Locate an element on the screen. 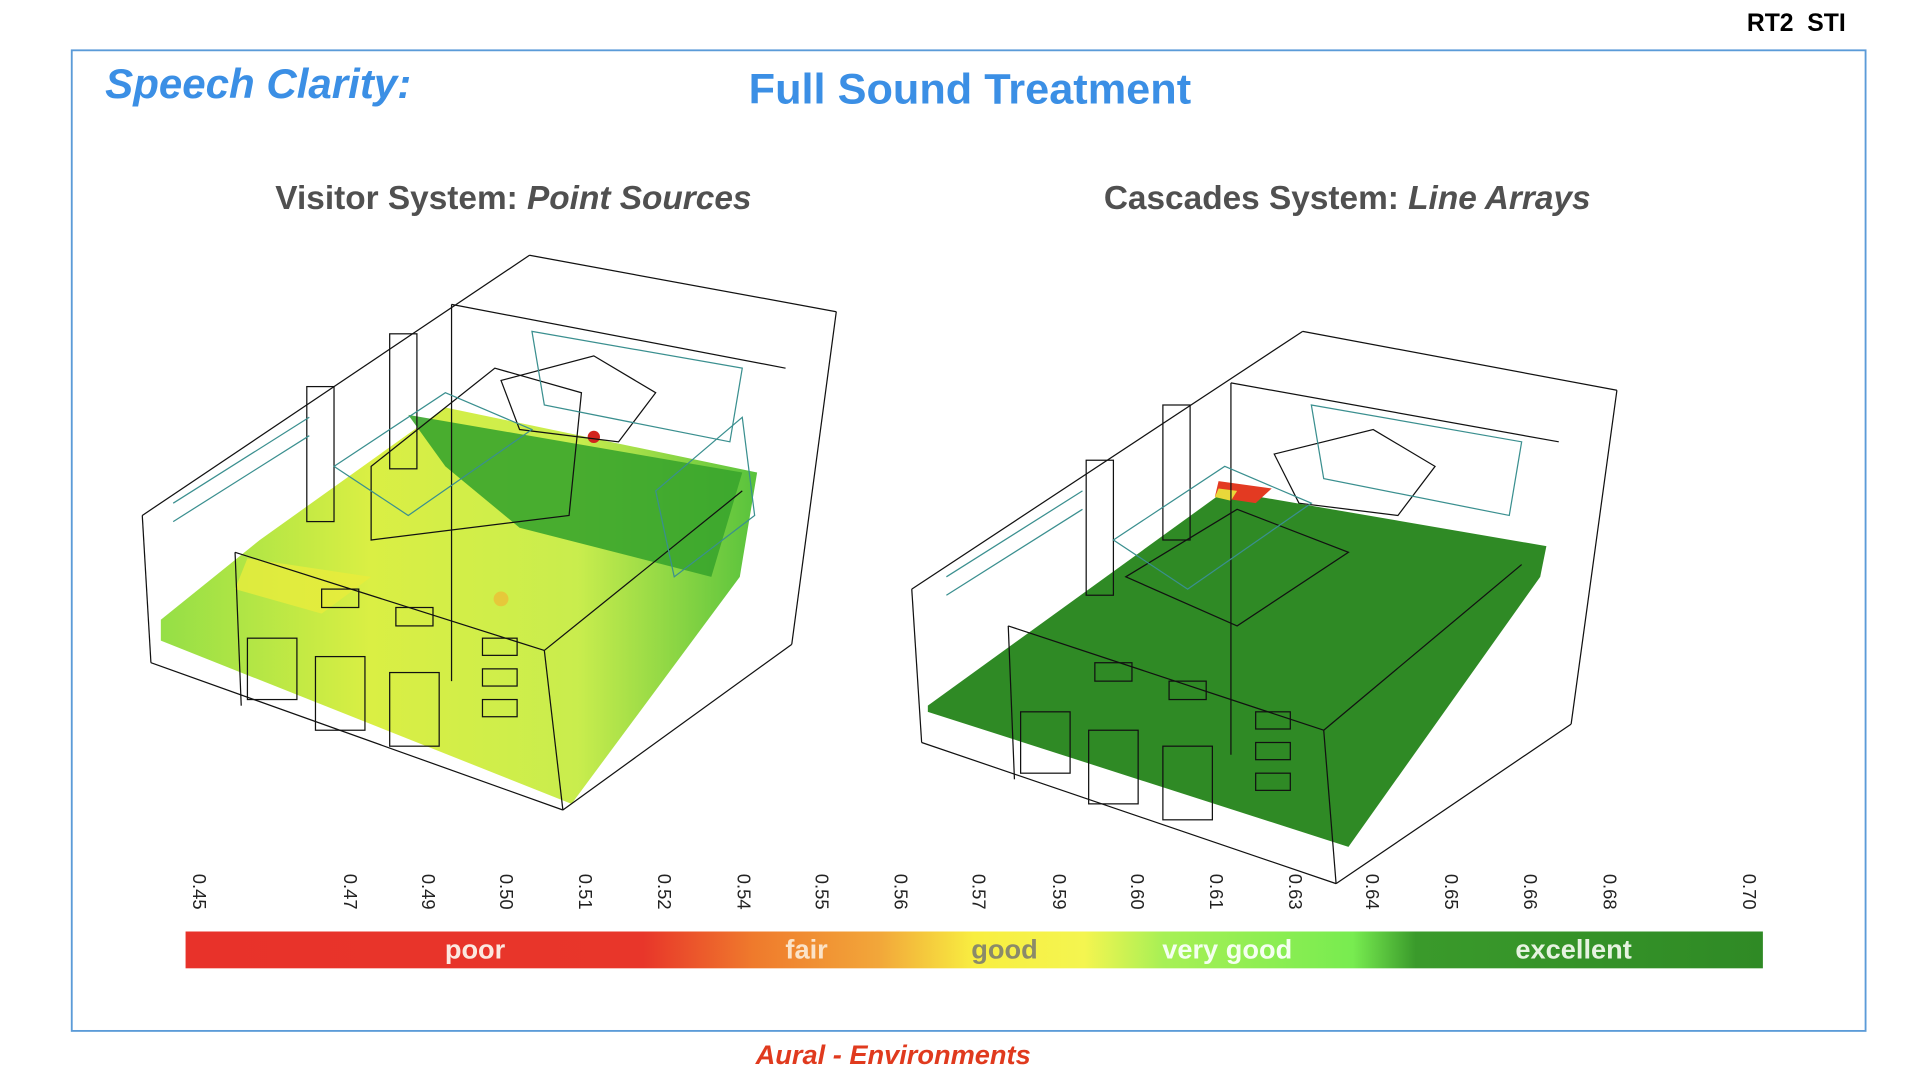  footer: Aural - Environments is located at coordinates (893, 1054).